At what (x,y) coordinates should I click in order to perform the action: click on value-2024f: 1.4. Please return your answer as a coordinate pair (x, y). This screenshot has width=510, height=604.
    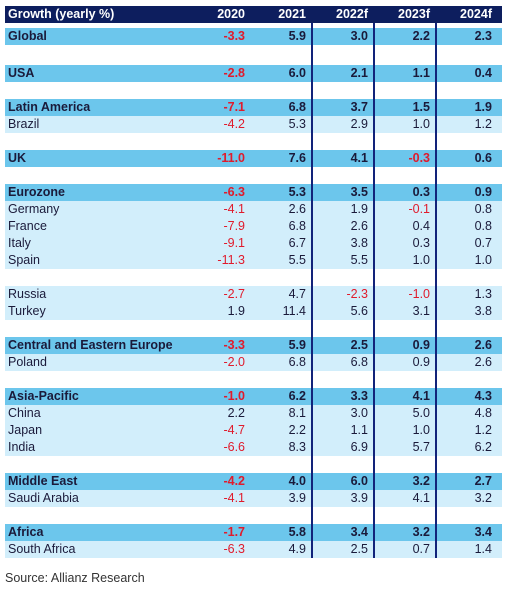
    Looking at the image, I should click on (483, 549).